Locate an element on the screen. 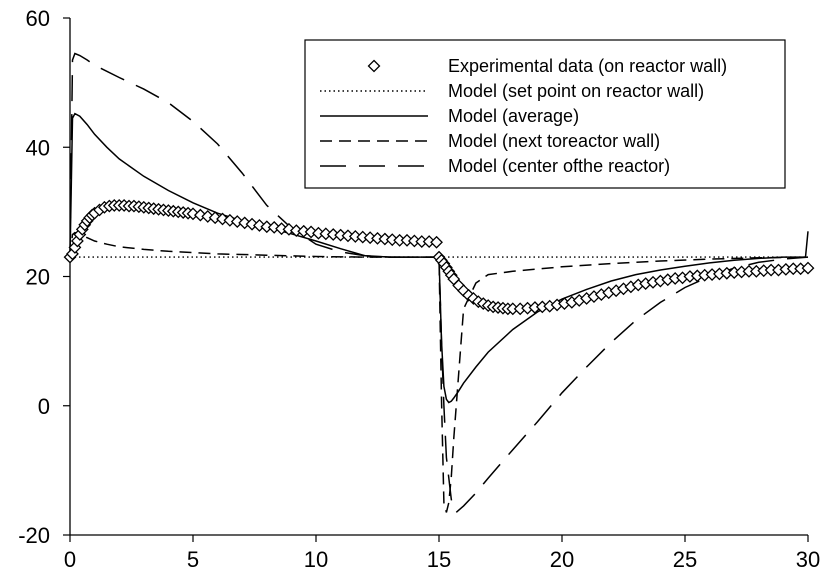 This screenshot has width=828, height=587. x-tick-label: 10 is located at coordinates (316, 559).